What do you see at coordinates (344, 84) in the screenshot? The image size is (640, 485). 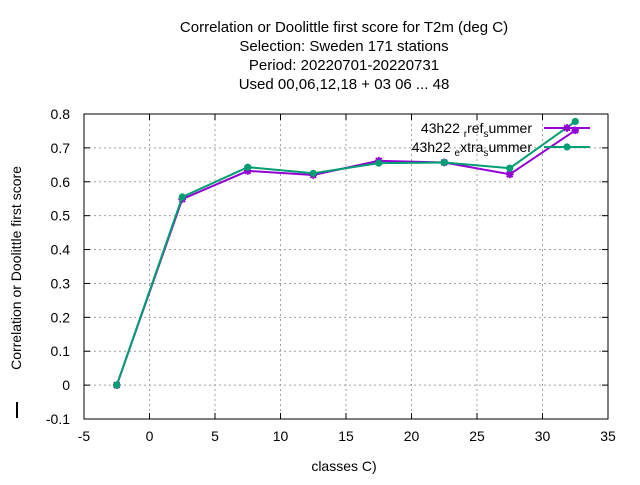 I see `title-line-4: Used 00,06,12,18 + 03 06 ... 48` at bounding box center [344, 84].